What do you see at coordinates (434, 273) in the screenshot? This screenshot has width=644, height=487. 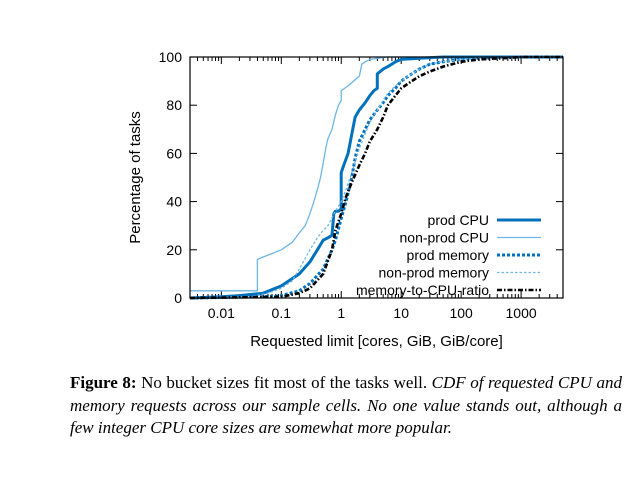 I see `legend-label-non-prod-memory: non-prod memory` at bounding box center [434, 273].